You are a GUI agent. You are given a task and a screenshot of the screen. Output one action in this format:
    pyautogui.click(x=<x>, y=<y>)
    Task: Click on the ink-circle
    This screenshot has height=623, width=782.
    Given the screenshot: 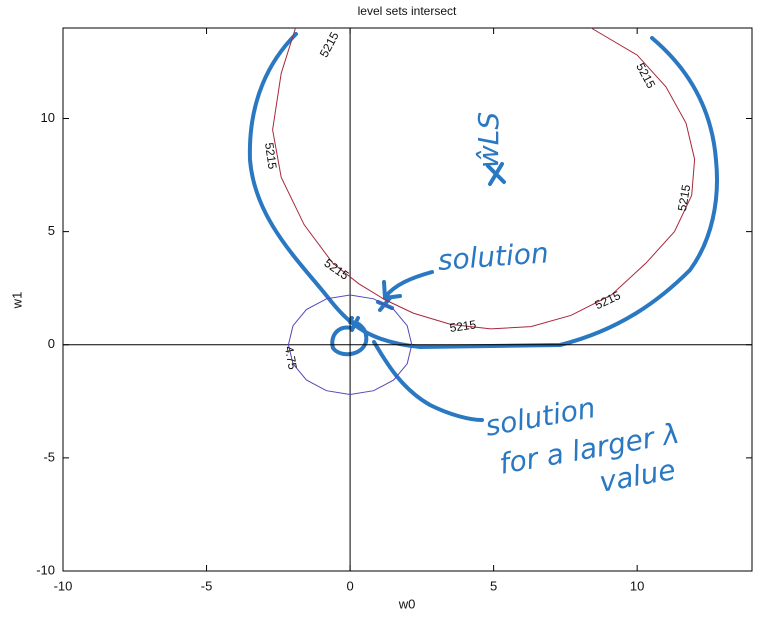 What is the action you would take?
    pyautogui.click(x=349, y=336)
    